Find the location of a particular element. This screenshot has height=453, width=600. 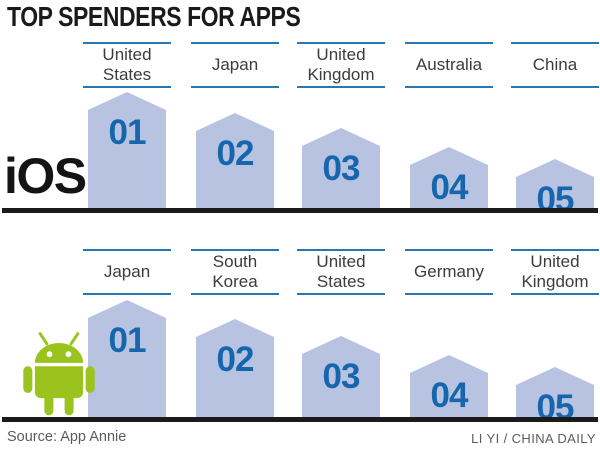

country-label-ios-4: Australia is located at coordinates (449, 65).